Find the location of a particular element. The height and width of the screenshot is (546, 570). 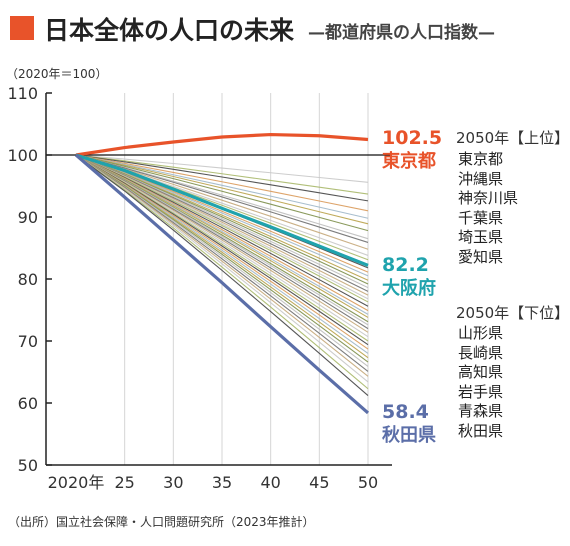

title-bar: 日本全体の人口の未来 —都道府県の人口指数— is located at coordinates (290, 28).